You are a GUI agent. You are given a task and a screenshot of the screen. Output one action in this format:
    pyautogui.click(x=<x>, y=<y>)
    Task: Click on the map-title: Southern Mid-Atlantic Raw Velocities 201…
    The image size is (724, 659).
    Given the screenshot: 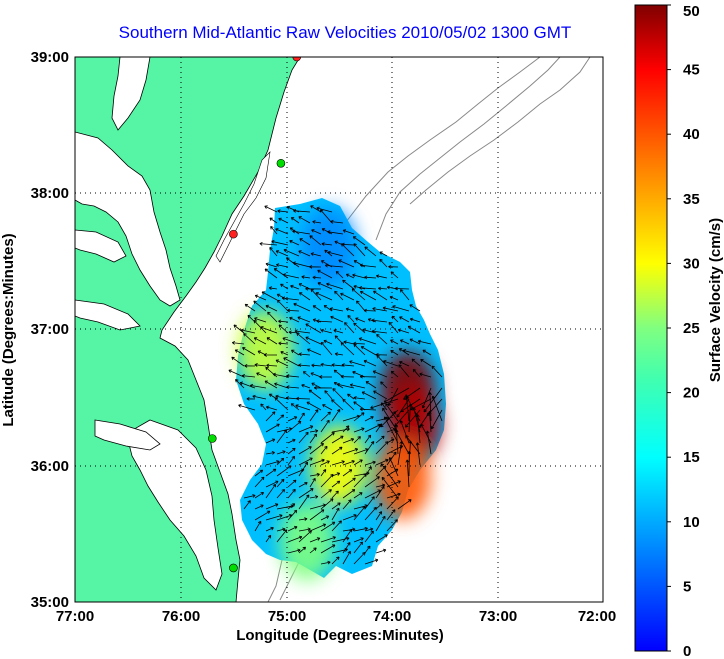 What is the action you would take?
    pyautogui.click(x=345, y=32)
    